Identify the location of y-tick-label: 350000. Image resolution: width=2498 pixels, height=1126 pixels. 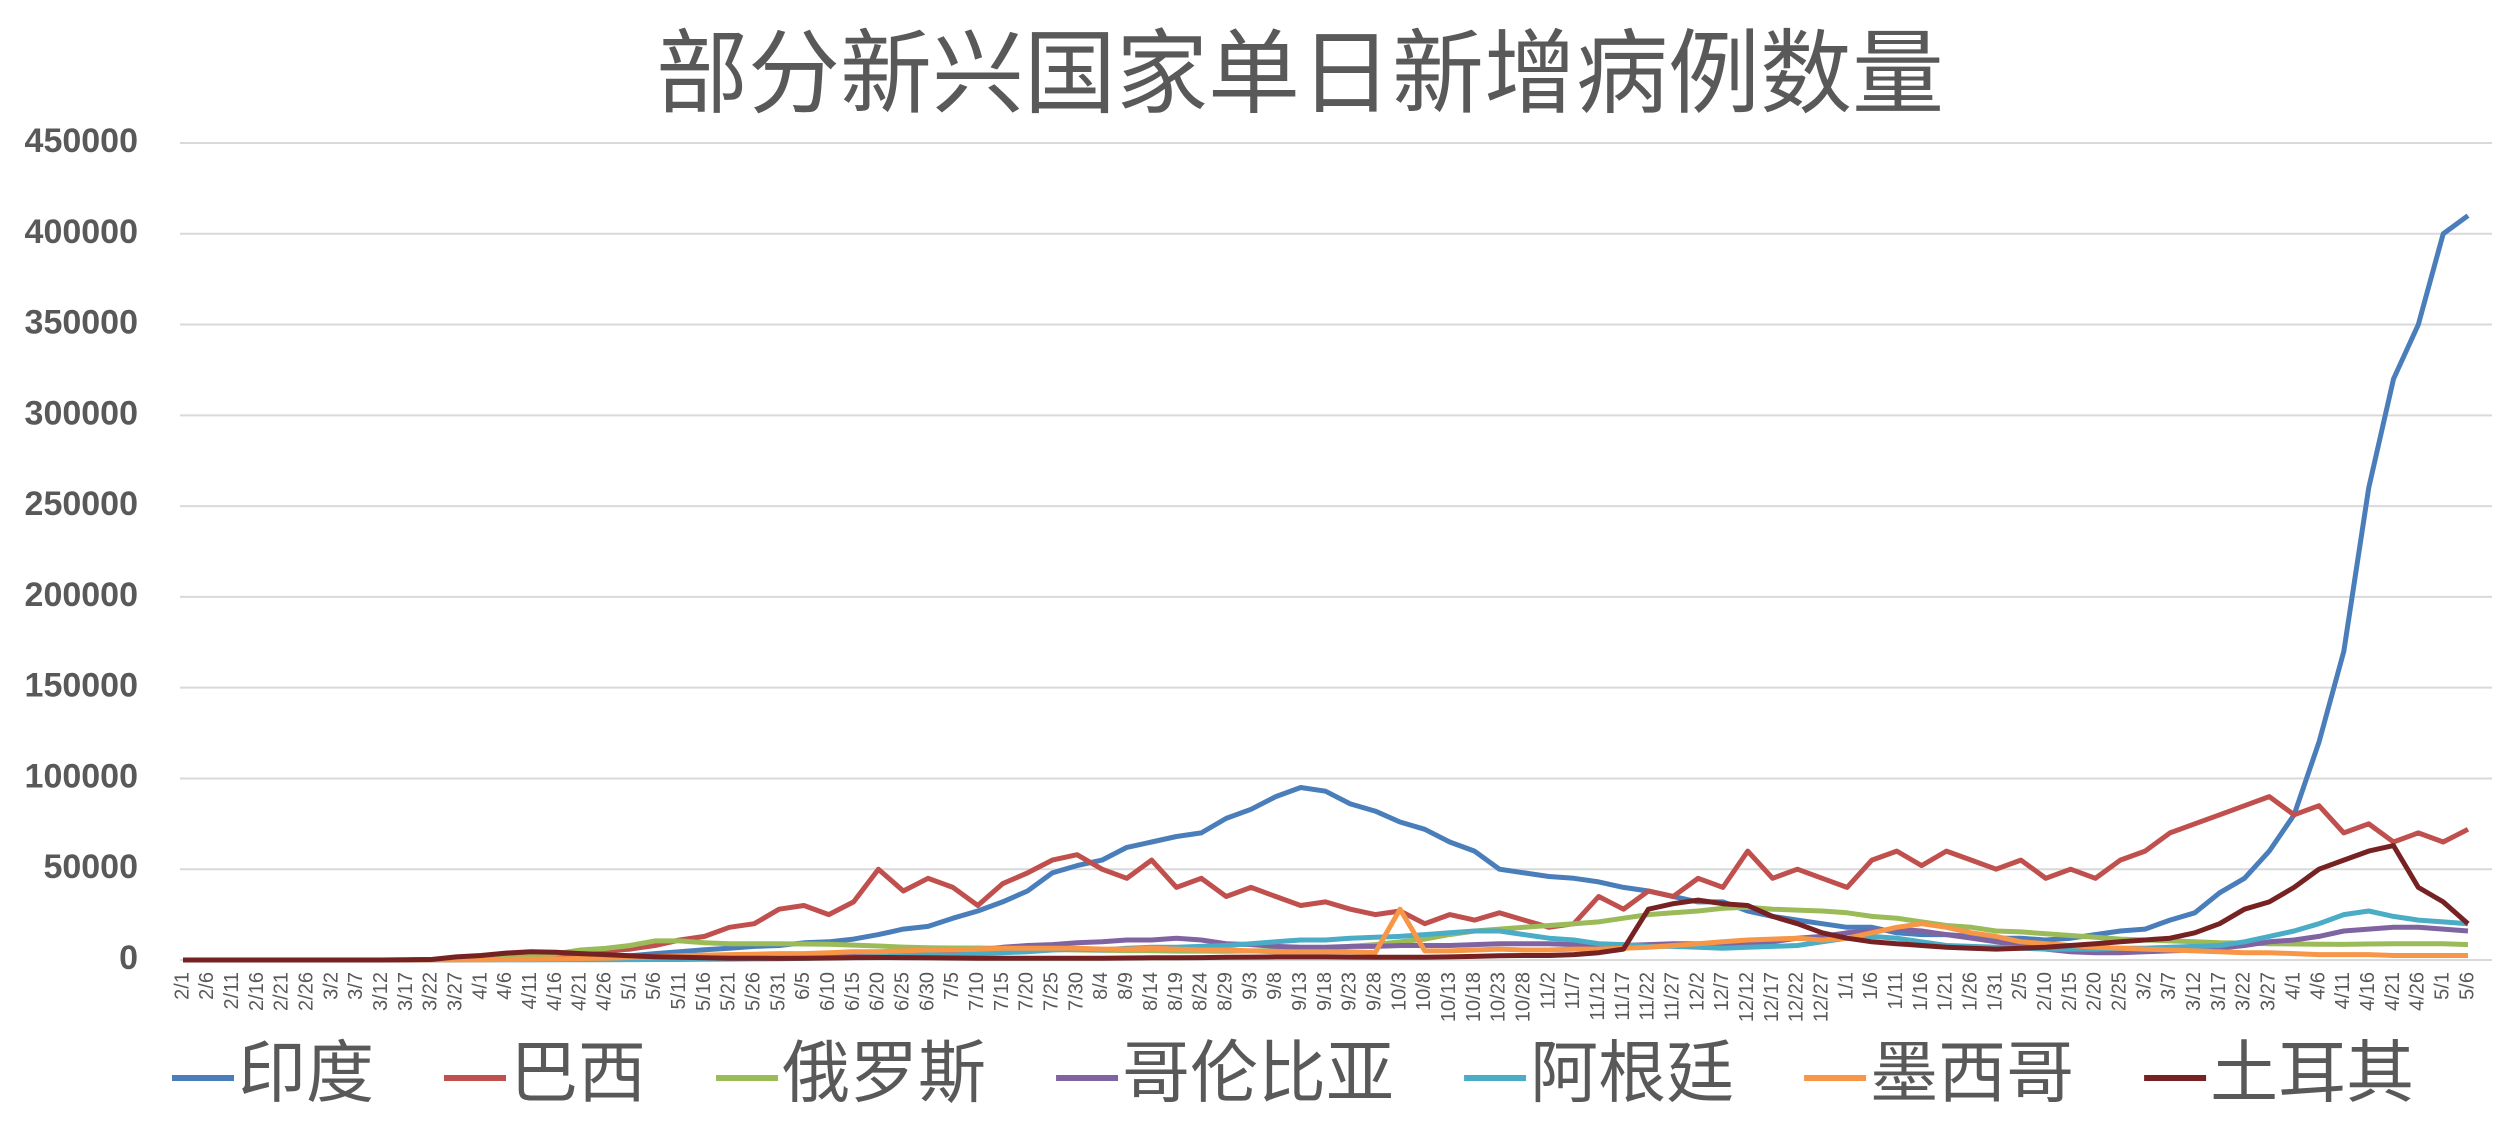
(81, 323).